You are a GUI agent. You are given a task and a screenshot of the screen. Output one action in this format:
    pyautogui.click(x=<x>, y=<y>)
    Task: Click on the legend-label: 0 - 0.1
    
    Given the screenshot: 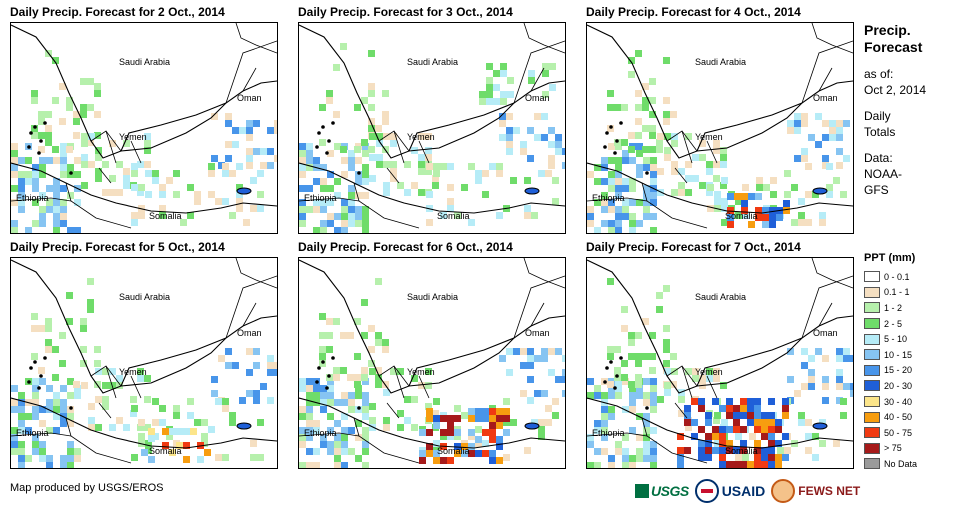 What is the action you would take?
    pyautogui.click(x=897, y=276)
    